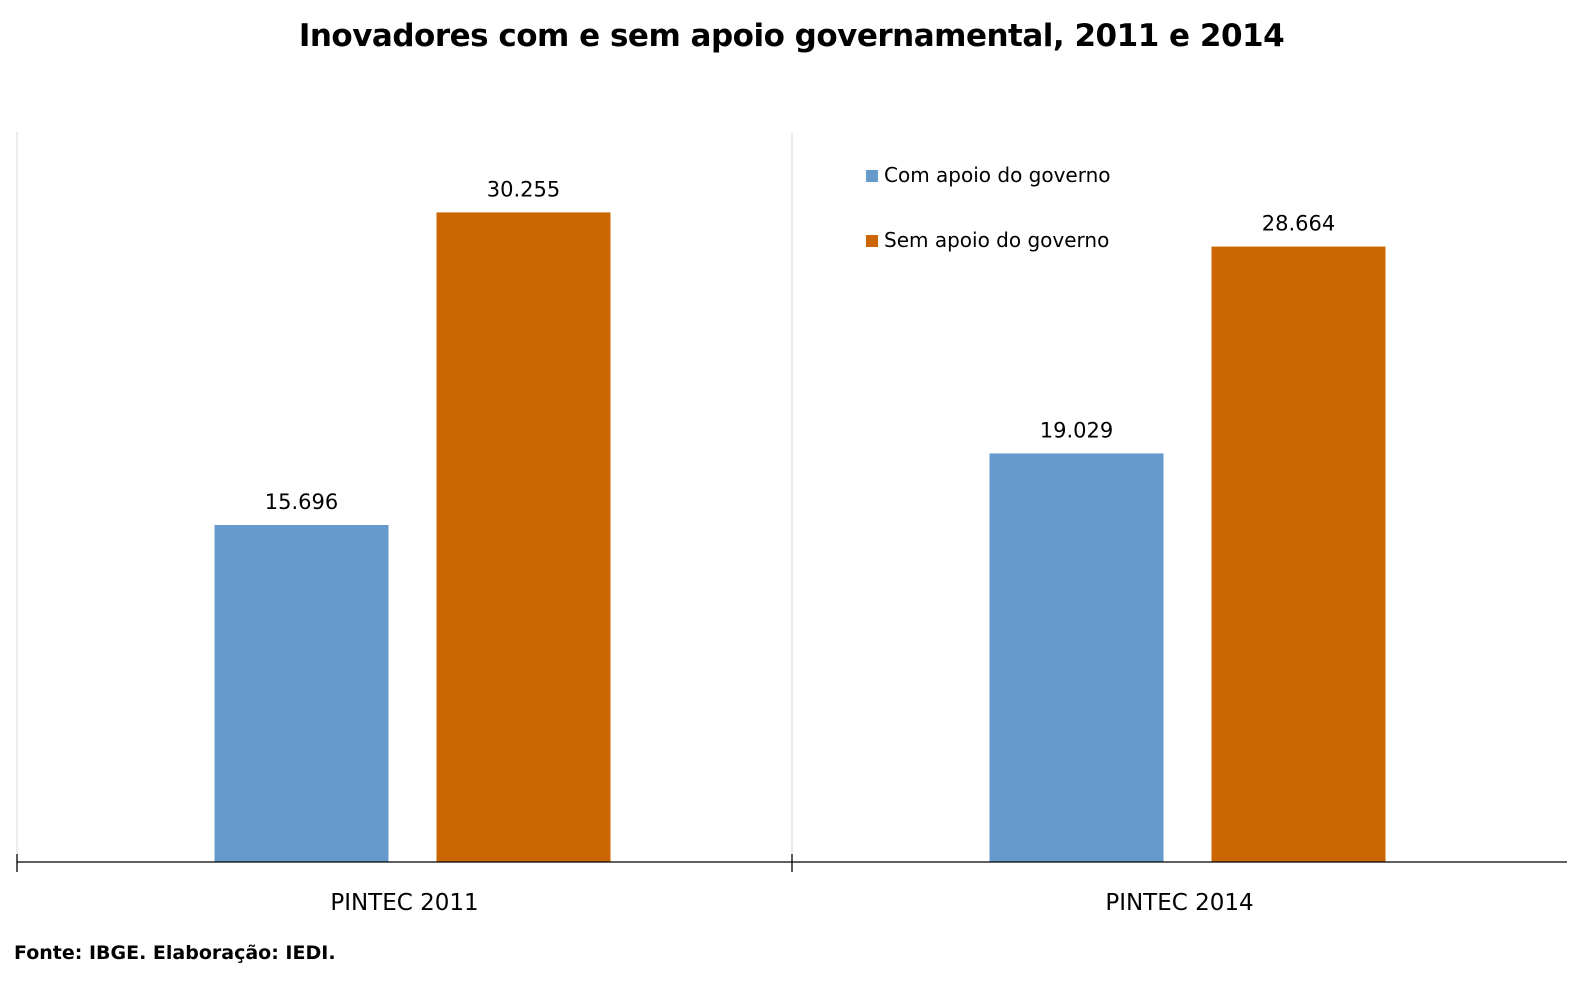 The image size is (1583, 987). What do you see at coordinates (1298, 224) in the screenshot?
I see `data-label: 28.664` at bounding box center [1298, 224].